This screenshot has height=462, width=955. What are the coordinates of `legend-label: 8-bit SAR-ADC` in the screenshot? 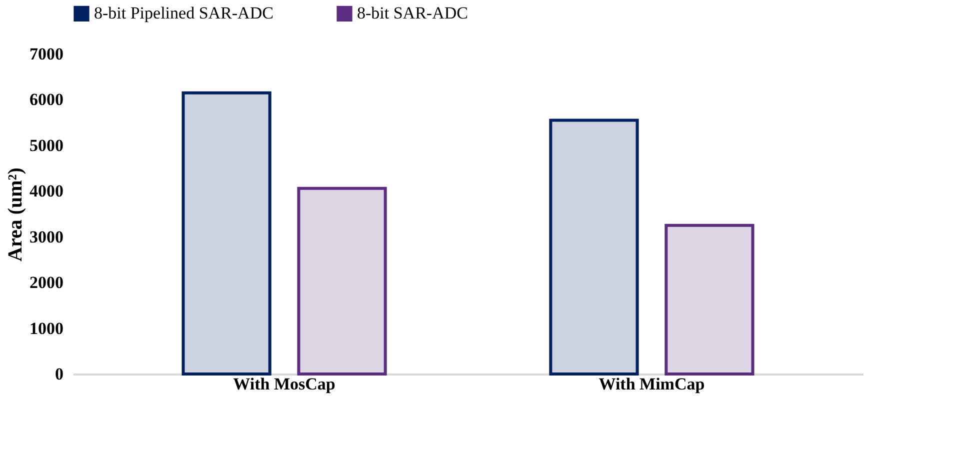 It's located at (412, 13).